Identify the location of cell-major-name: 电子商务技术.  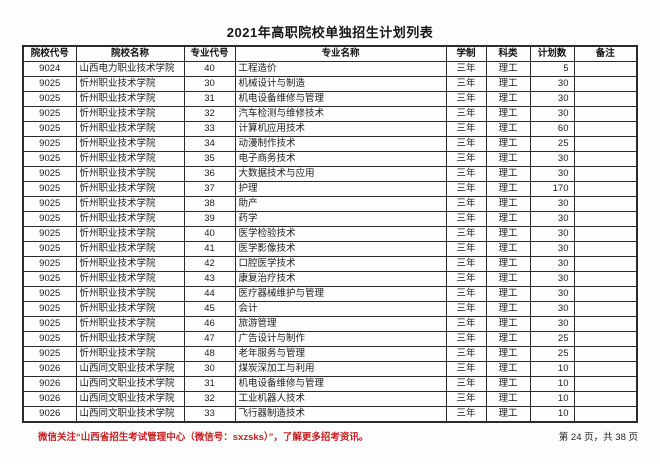
(340, 159).